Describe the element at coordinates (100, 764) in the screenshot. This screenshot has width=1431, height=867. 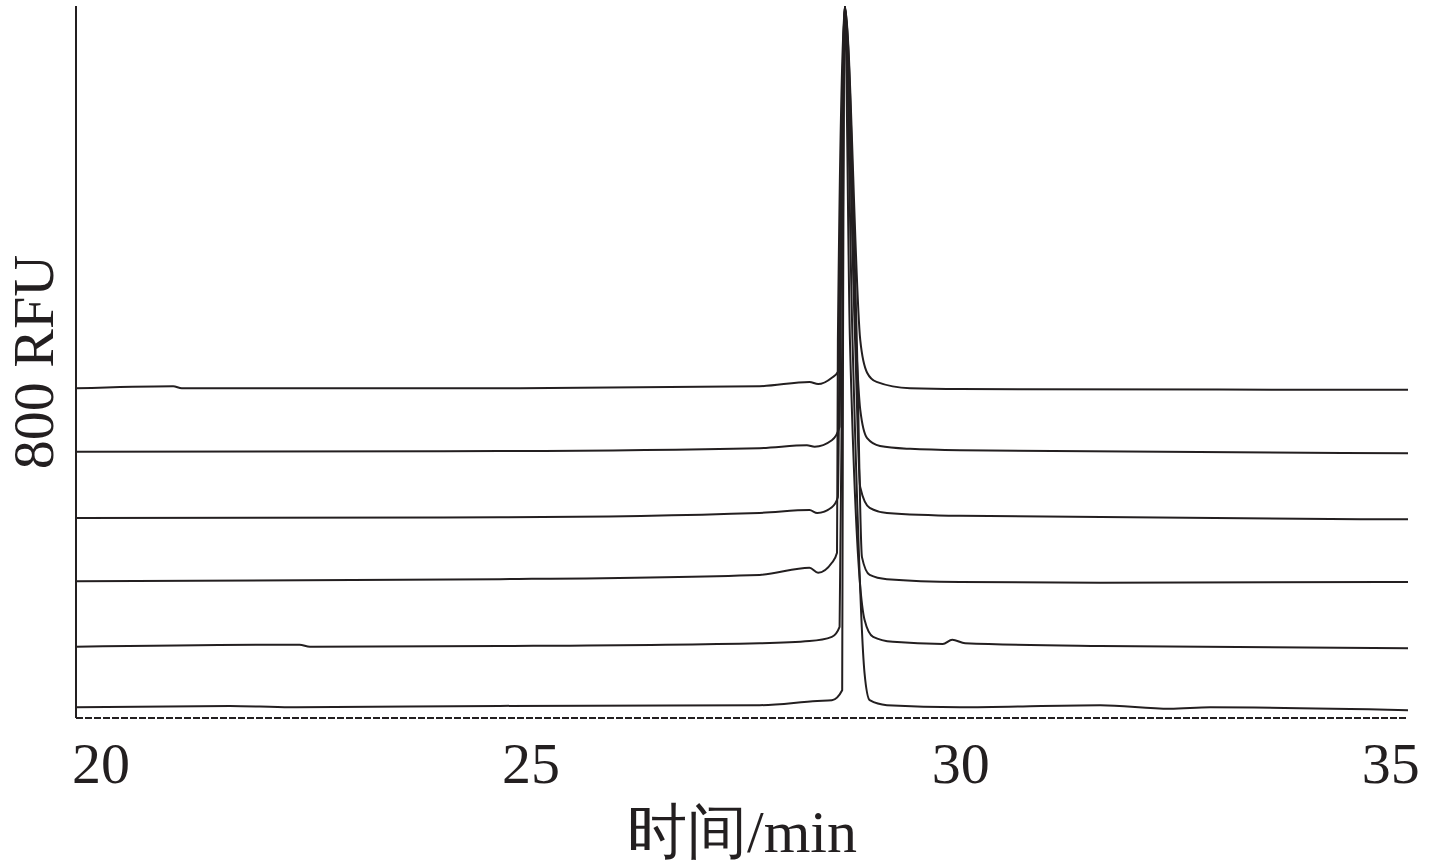
I see `x-tick-label: 20` at that location.